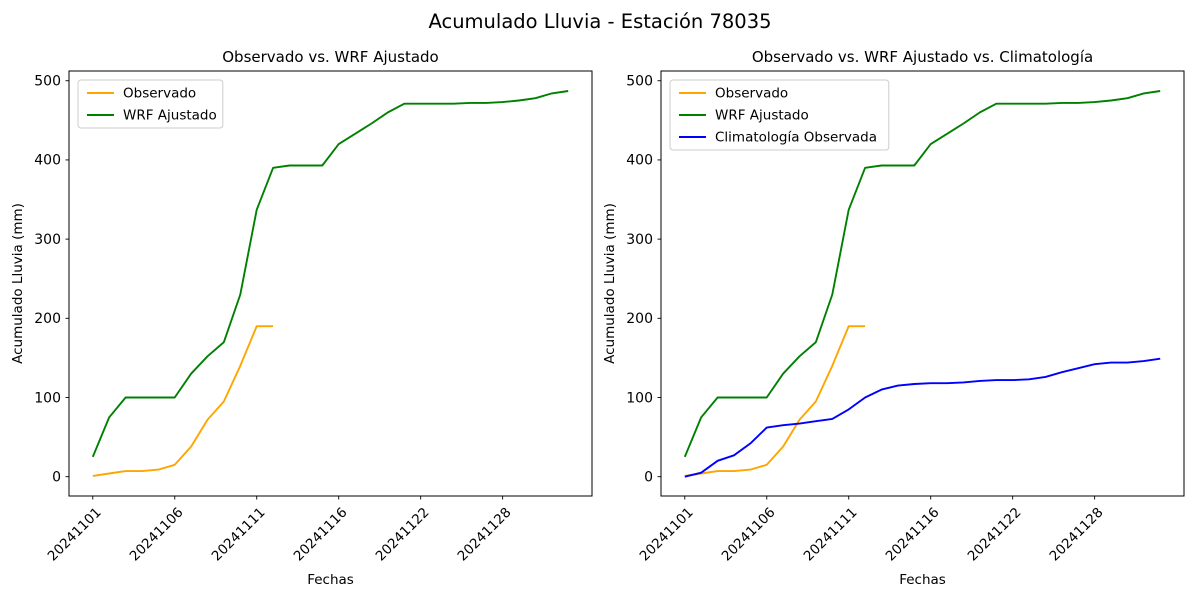 This screenshot has width=1200, height=600. I want to click on legend-label: Climatología Observada, so click(796, 138).